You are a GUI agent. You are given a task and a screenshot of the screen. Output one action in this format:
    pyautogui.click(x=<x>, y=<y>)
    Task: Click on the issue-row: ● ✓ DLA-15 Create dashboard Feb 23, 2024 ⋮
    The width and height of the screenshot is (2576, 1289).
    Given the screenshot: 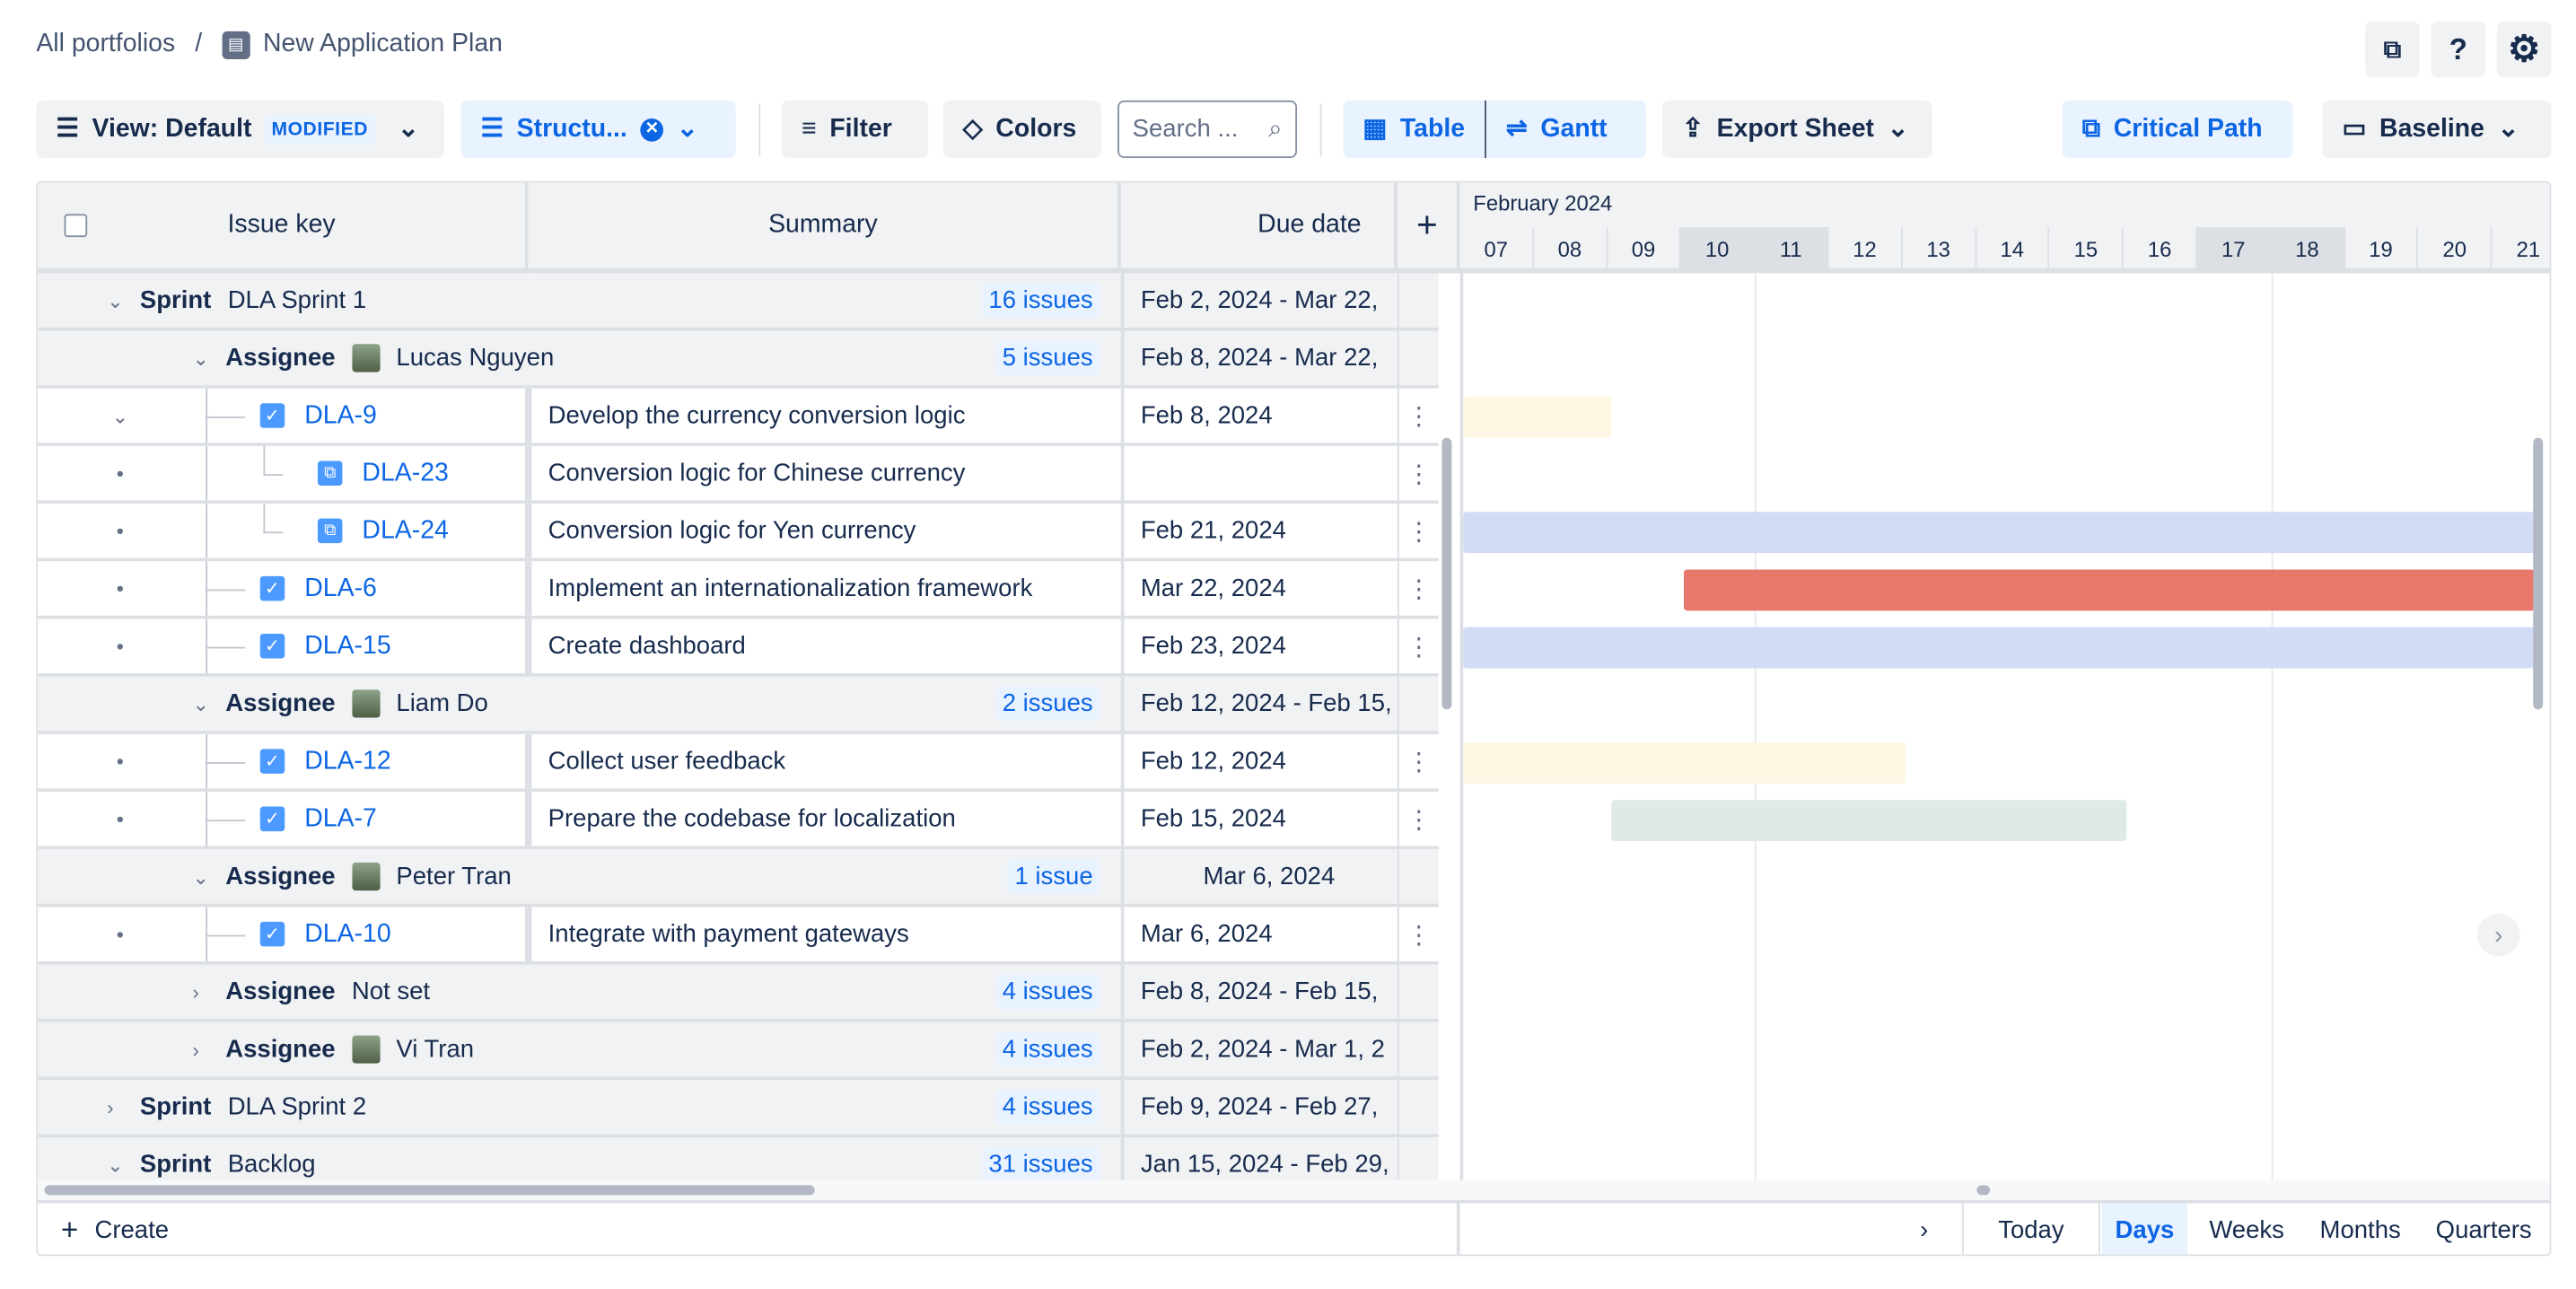 What is the action you would take?
    pyautogui.click(x=738, y=647)
    